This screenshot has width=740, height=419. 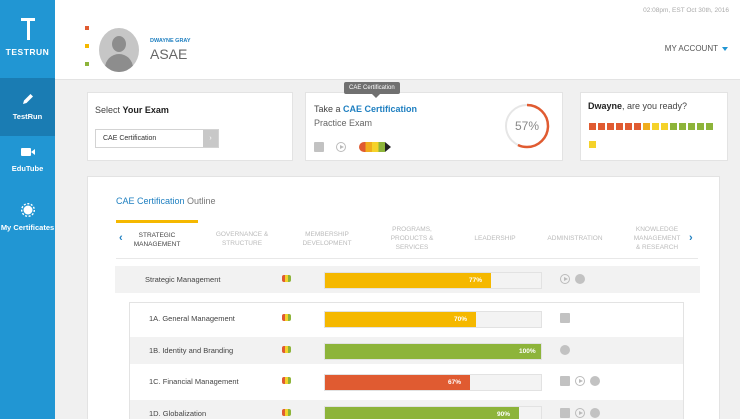 I want to click on progress-track: 67%, so click(x=433, y=382).